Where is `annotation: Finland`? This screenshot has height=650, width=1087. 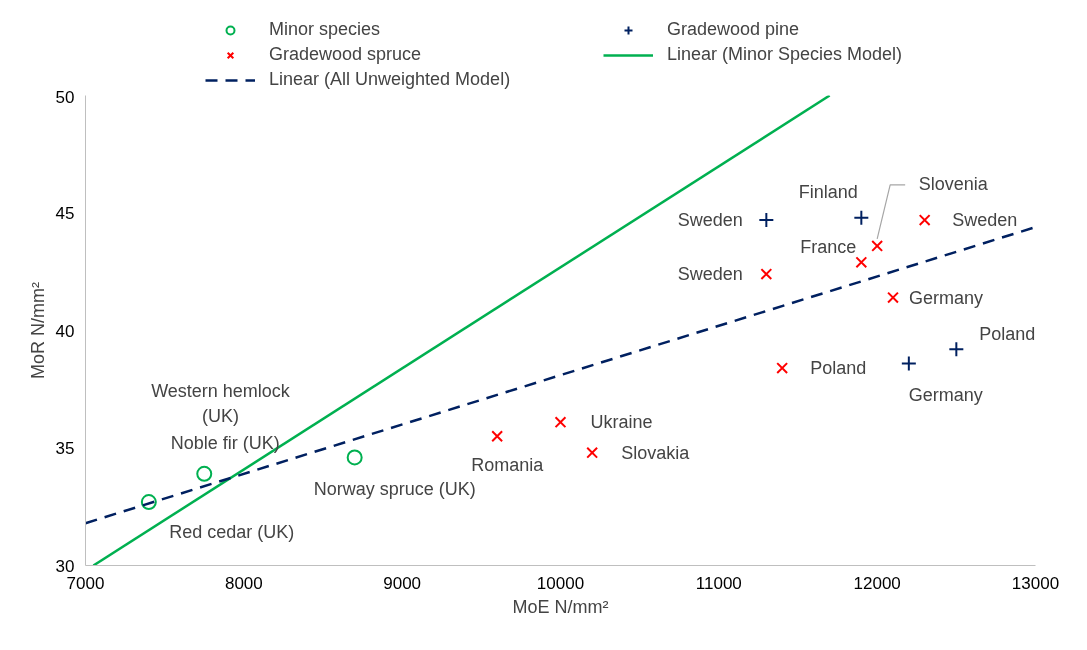
annotation: Finland is located at coordinates (828, 191).